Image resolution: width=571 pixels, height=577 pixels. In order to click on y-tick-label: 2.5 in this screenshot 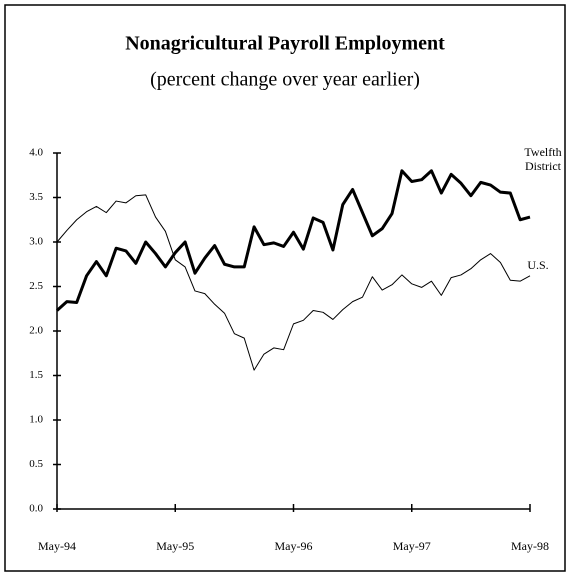, I will do `click(36, 286)`.